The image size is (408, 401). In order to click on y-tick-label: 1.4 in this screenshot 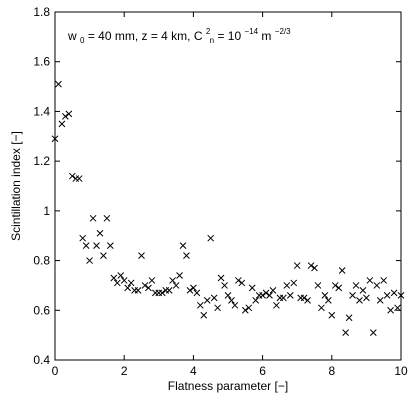, I will do `click(41, 111)`.